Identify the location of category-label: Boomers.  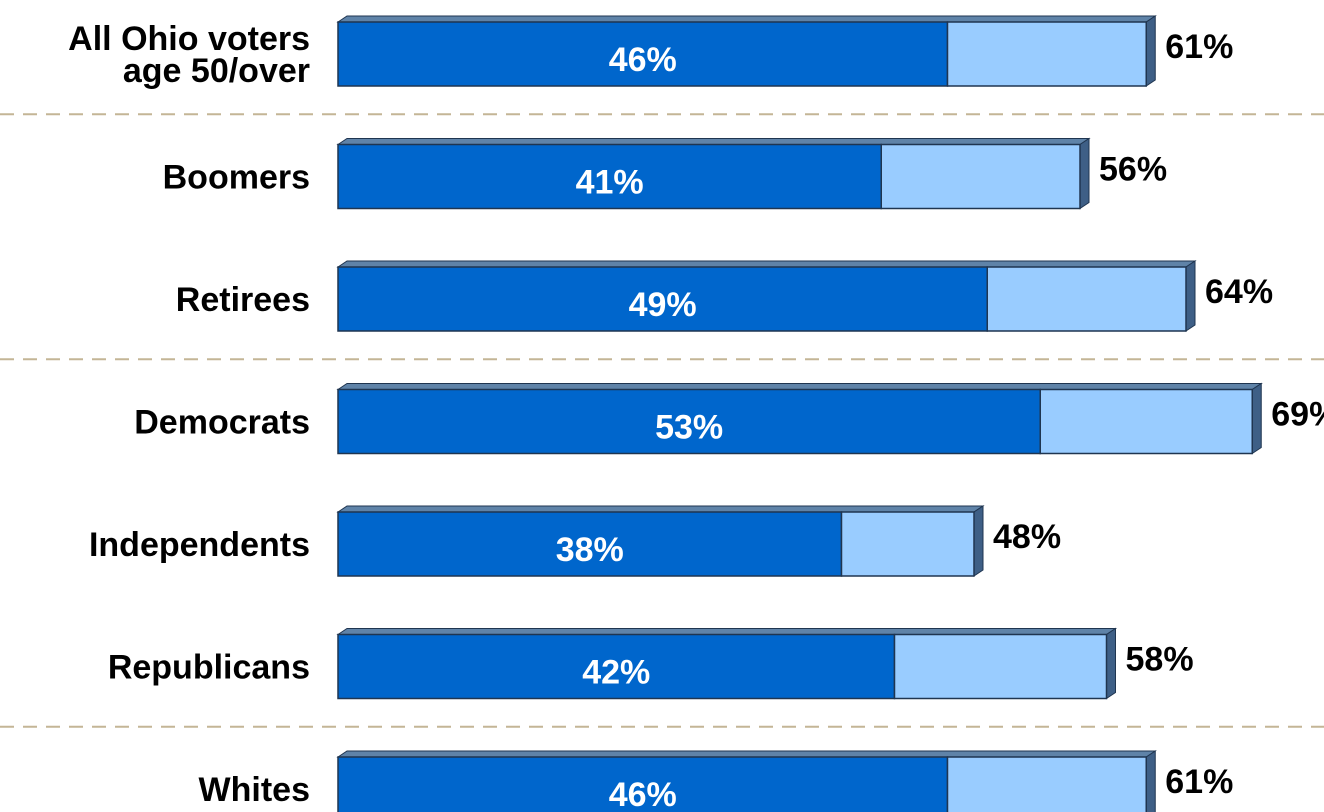
(236, 178).